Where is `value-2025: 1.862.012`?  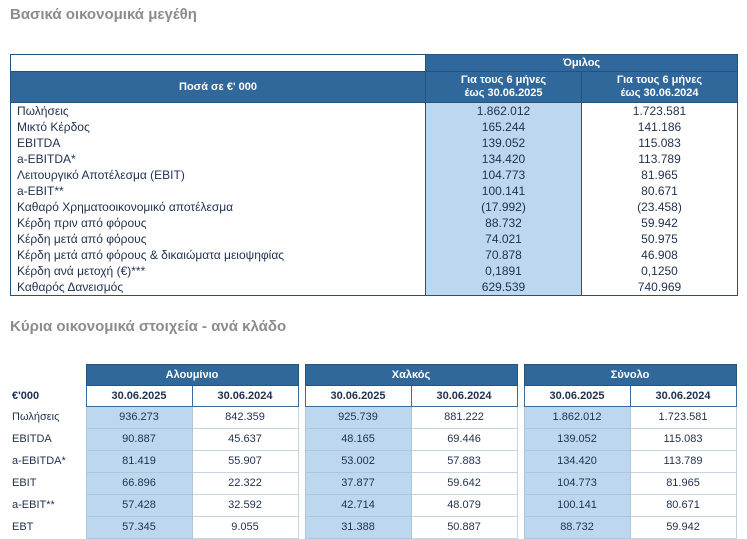
value-2025: 1.862.012 is located at coordinates (503, 110).